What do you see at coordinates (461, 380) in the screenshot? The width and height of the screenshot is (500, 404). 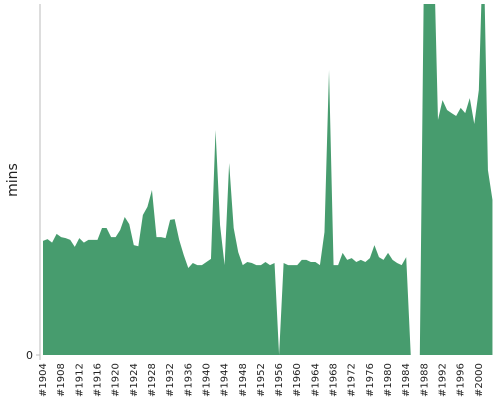 I see `x-tick-label: #1996` at bounding box center [461, 380].